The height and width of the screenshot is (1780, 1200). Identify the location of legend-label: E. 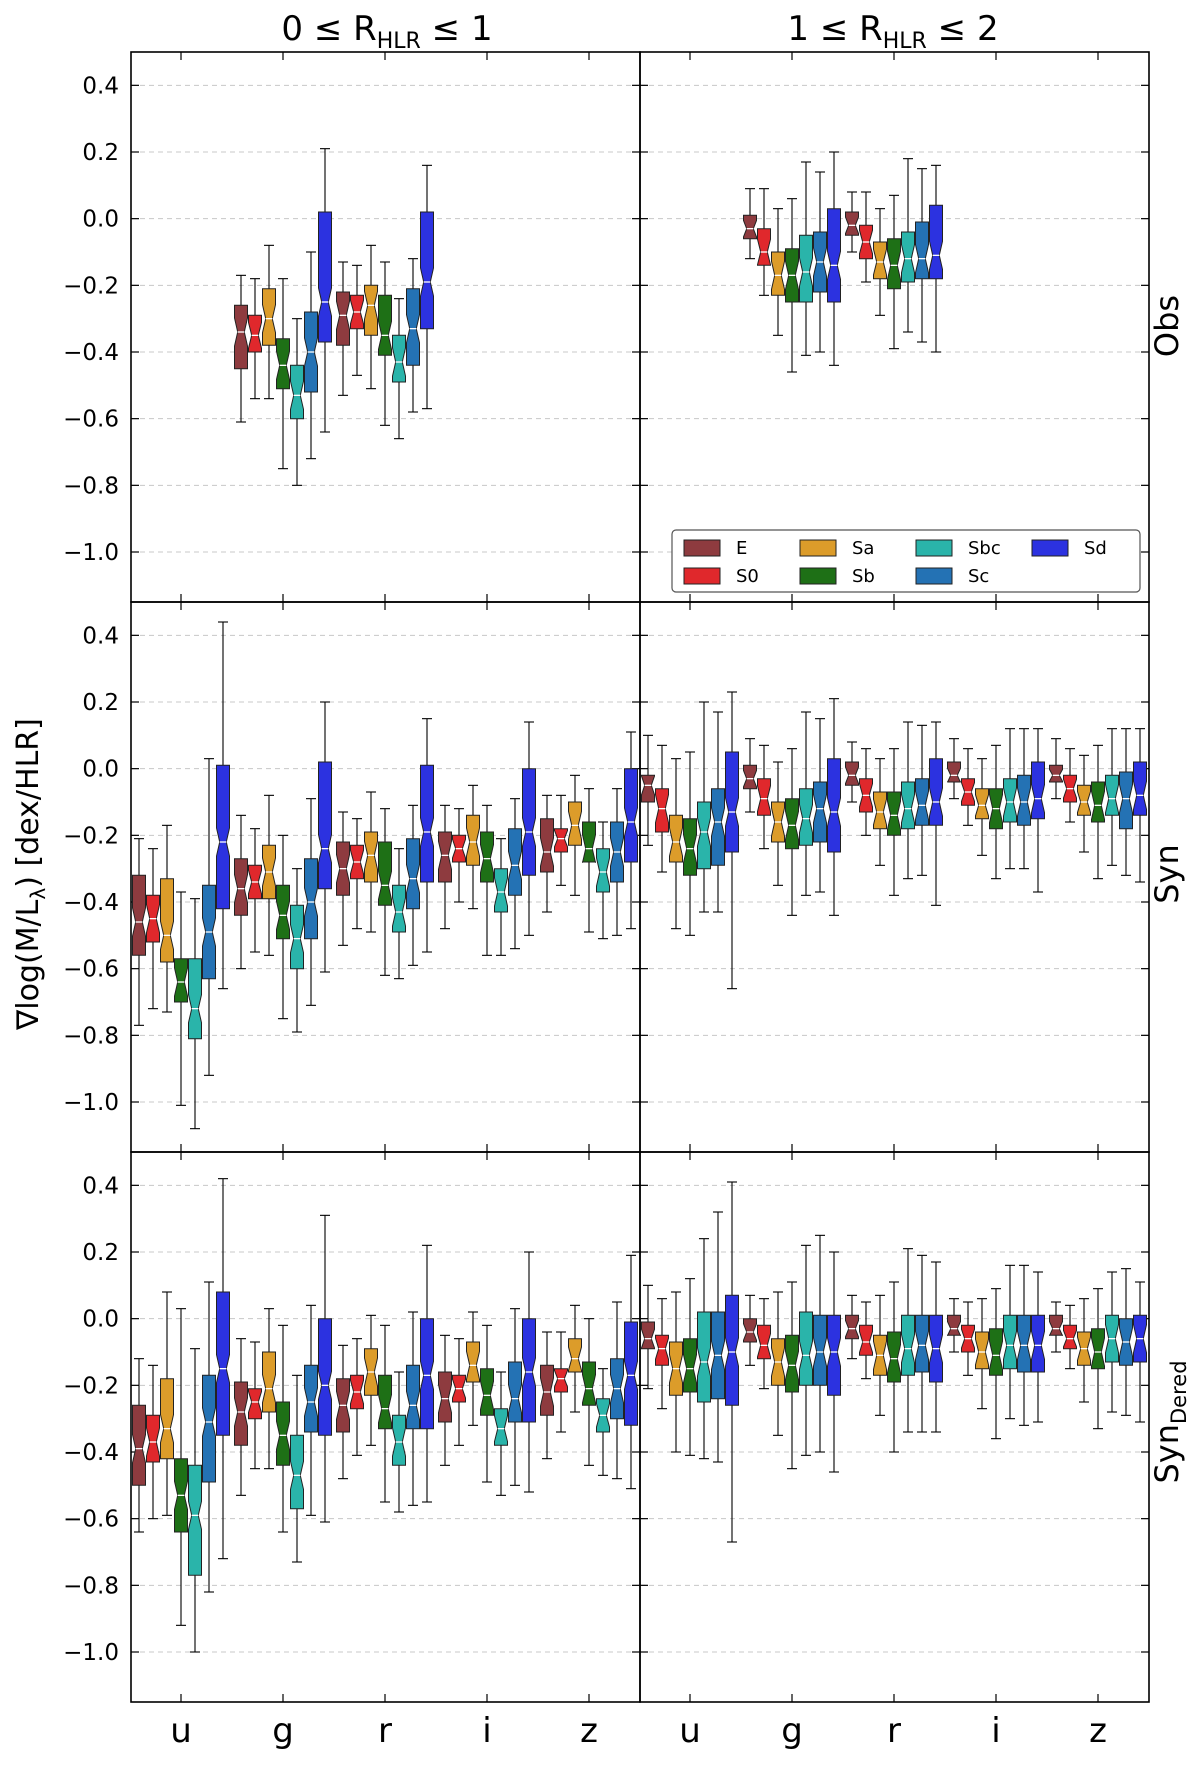
(741, 548).